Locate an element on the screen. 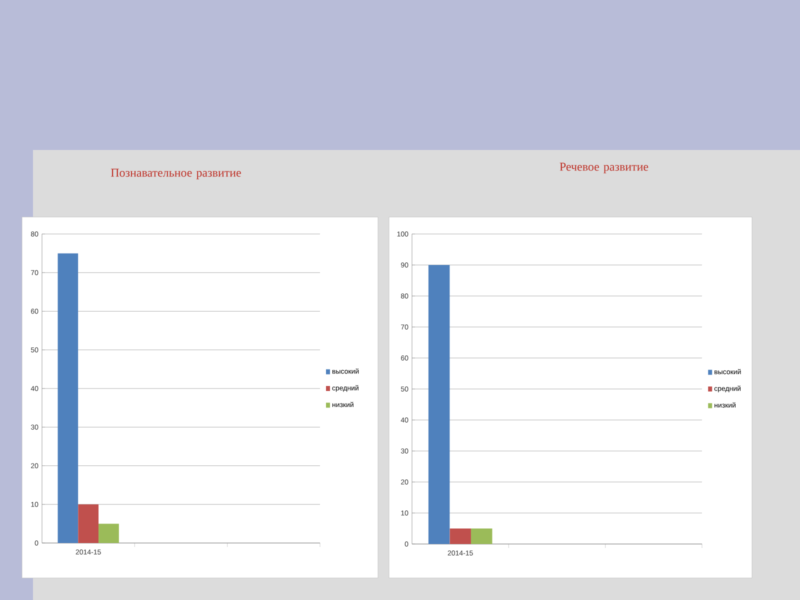 Image resolution: width=800 pixels, height=600 pixels. chart-title: Познавательное развитие is located at coordinates (175, 174).